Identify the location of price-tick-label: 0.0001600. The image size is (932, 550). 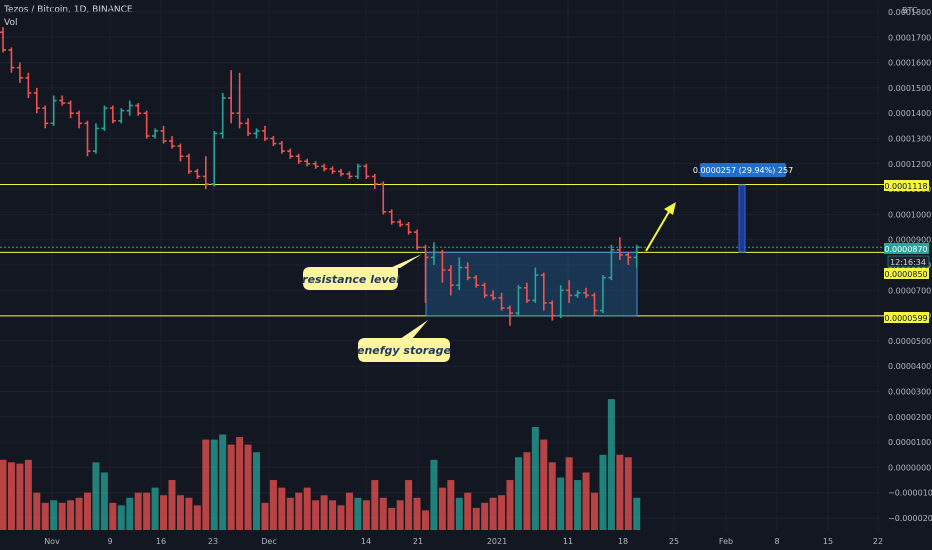
(909, 63).